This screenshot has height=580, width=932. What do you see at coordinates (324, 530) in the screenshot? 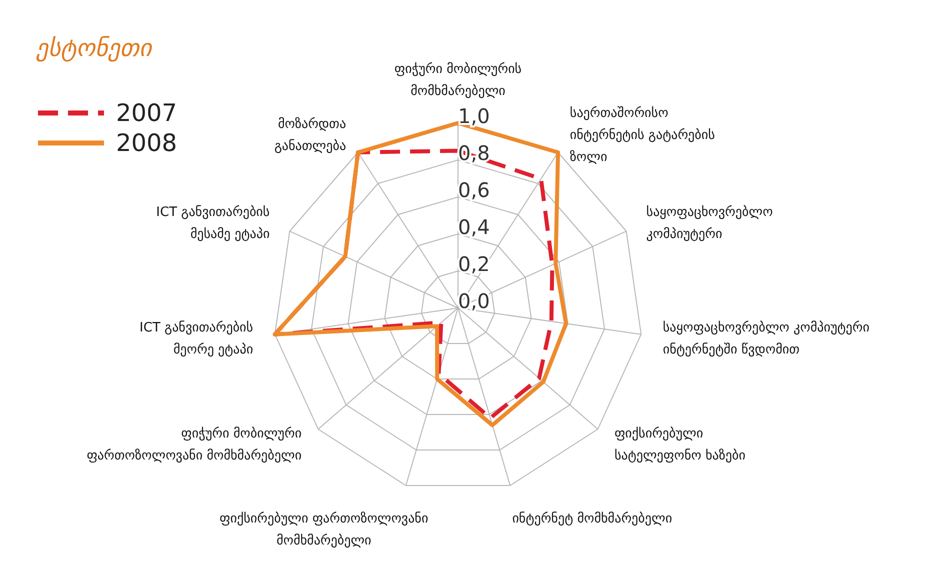
I see `spoke-label: ფიქსირებული ფართოზოლოვანი მომხმარებელი` at bounding box center [324, 530].